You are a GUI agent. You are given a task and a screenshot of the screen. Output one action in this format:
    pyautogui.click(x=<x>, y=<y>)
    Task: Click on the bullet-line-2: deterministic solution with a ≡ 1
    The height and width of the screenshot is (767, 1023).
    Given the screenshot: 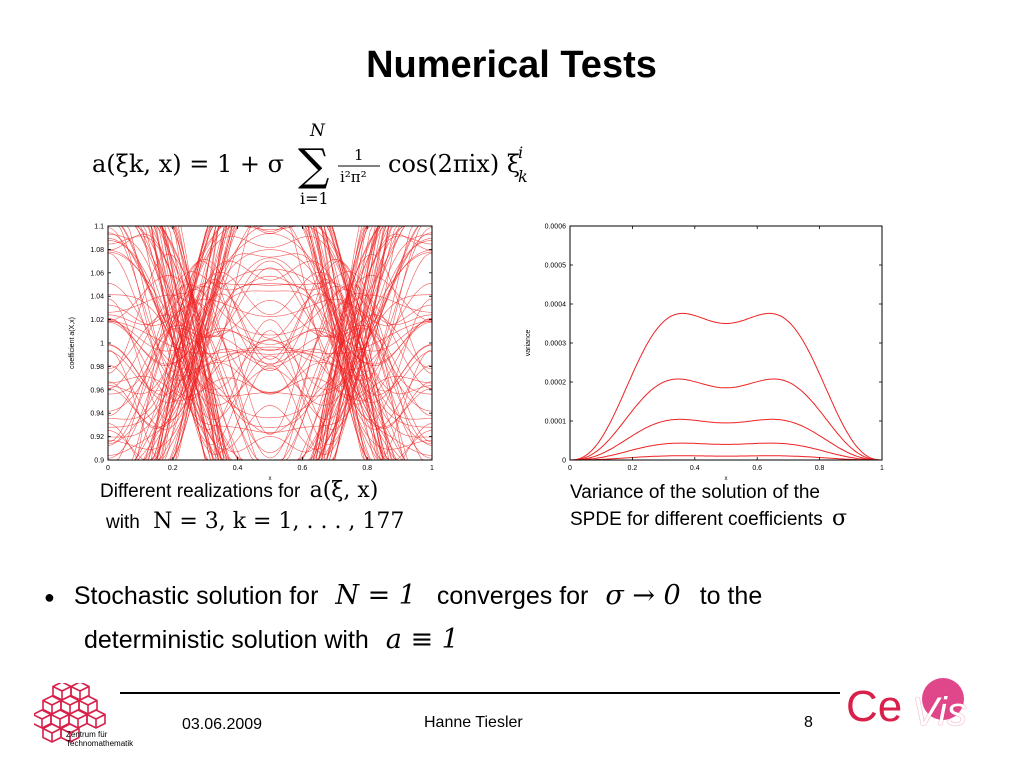 What is the action you would take?
    pyautogui.click(x=271, y=639)
    